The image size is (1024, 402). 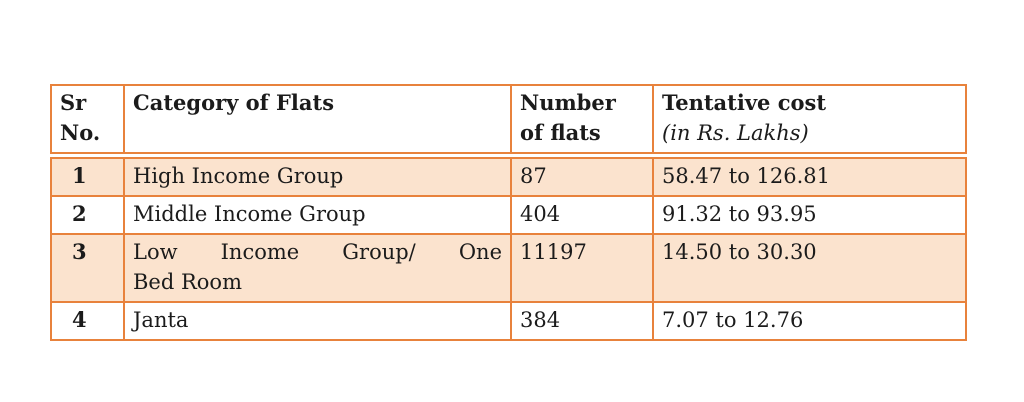 What do you see at coordinates (582, 268) in the screenshot?
I see `cell-flats: 11197` at bounding box center [582, 268].